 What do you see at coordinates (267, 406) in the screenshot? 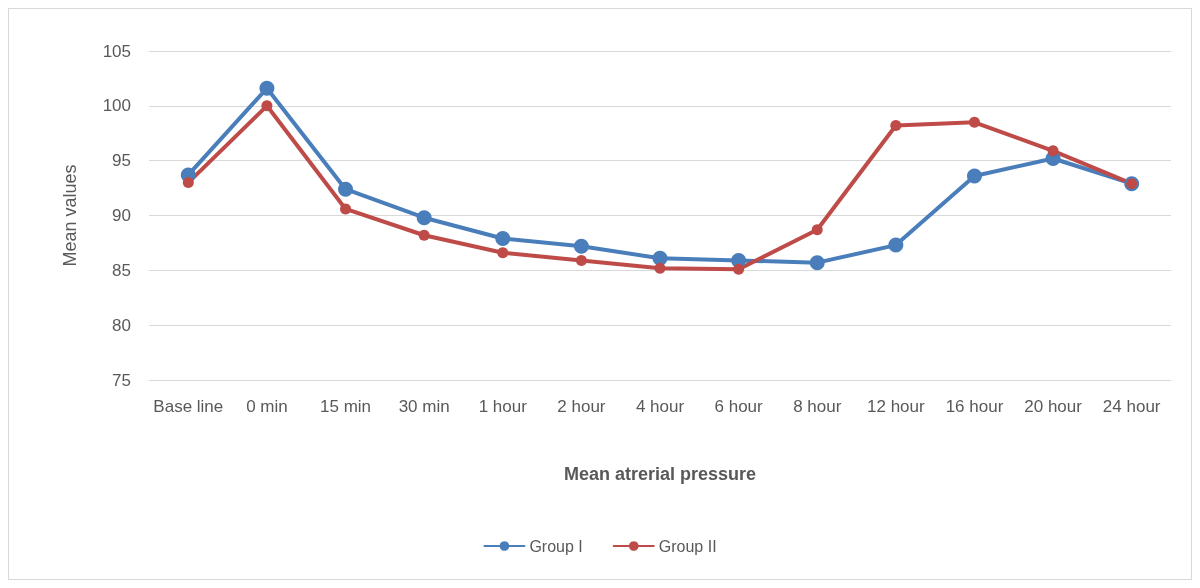
I see `x-tick-label: 0 min` at bounding box center [267, 406].